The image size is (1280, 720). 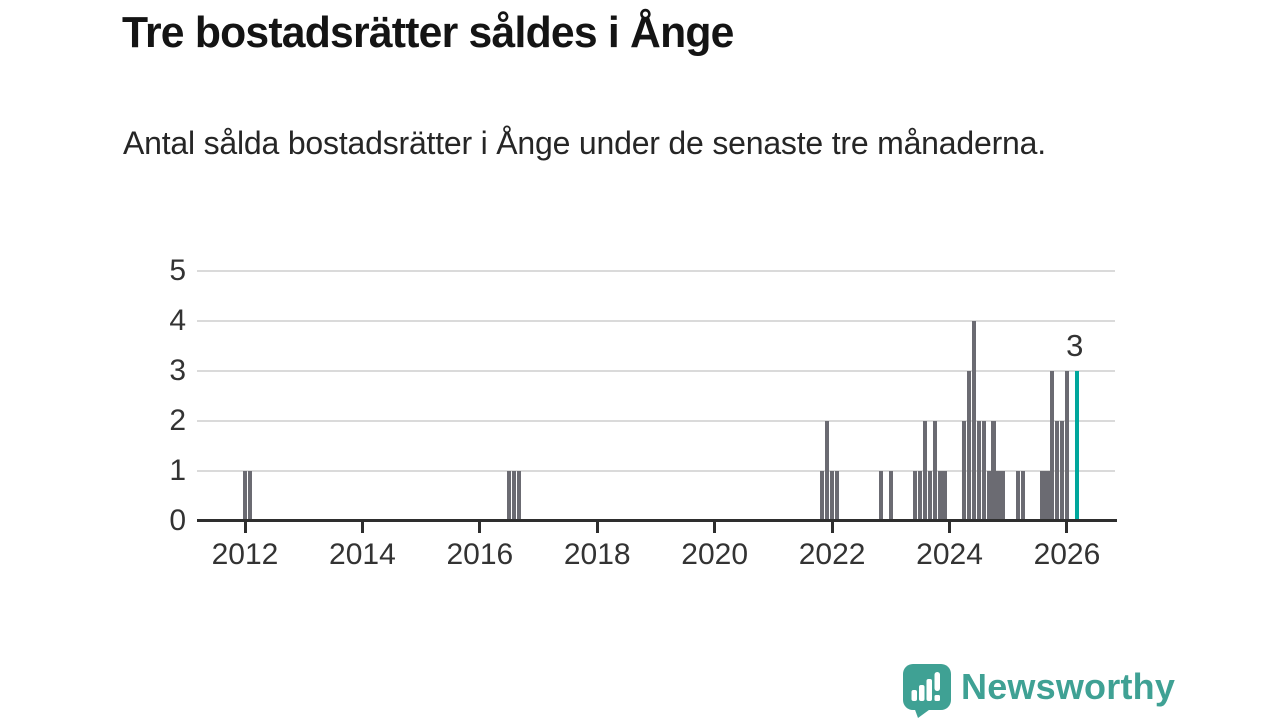 What do you see at coordinates (832, 527) in the screenshot?
I see `x-tick-2022` at bounding box center [832, 527].